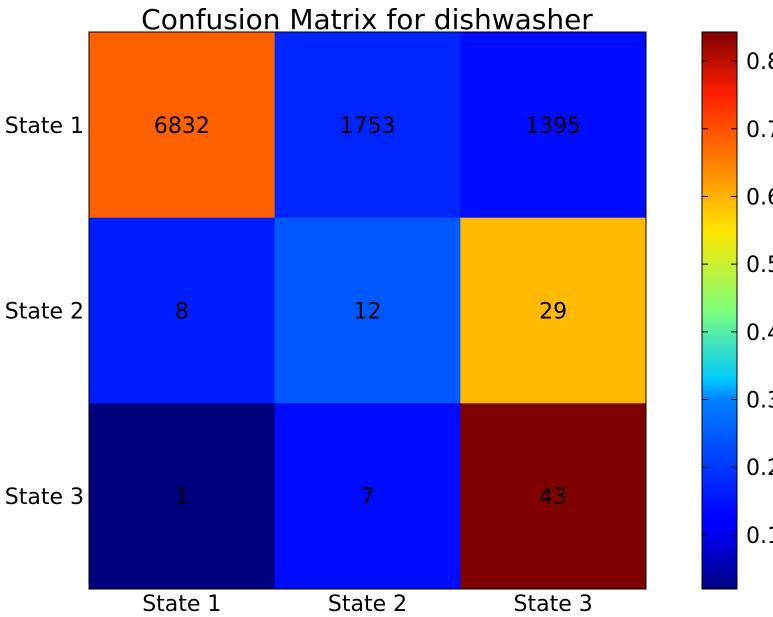 The width and height of the screenshot is (773, 617). What do you see at coordinates (759, 333) in the screenshot?
I see `colorbar-tick-label: 0.4` at bounding box center [759, 333].